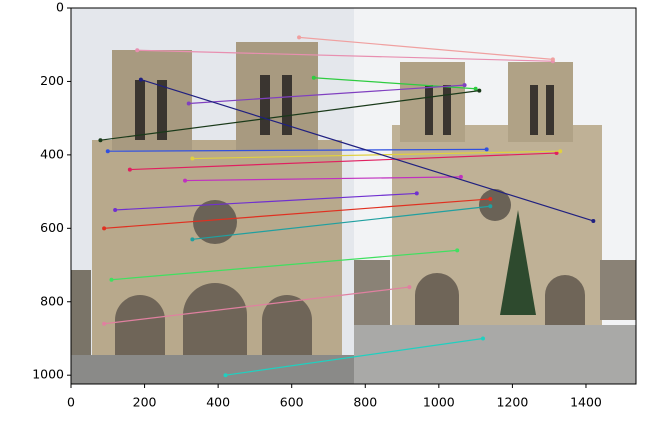  I want to click on y-tick-label: 200, so click(52, 80).